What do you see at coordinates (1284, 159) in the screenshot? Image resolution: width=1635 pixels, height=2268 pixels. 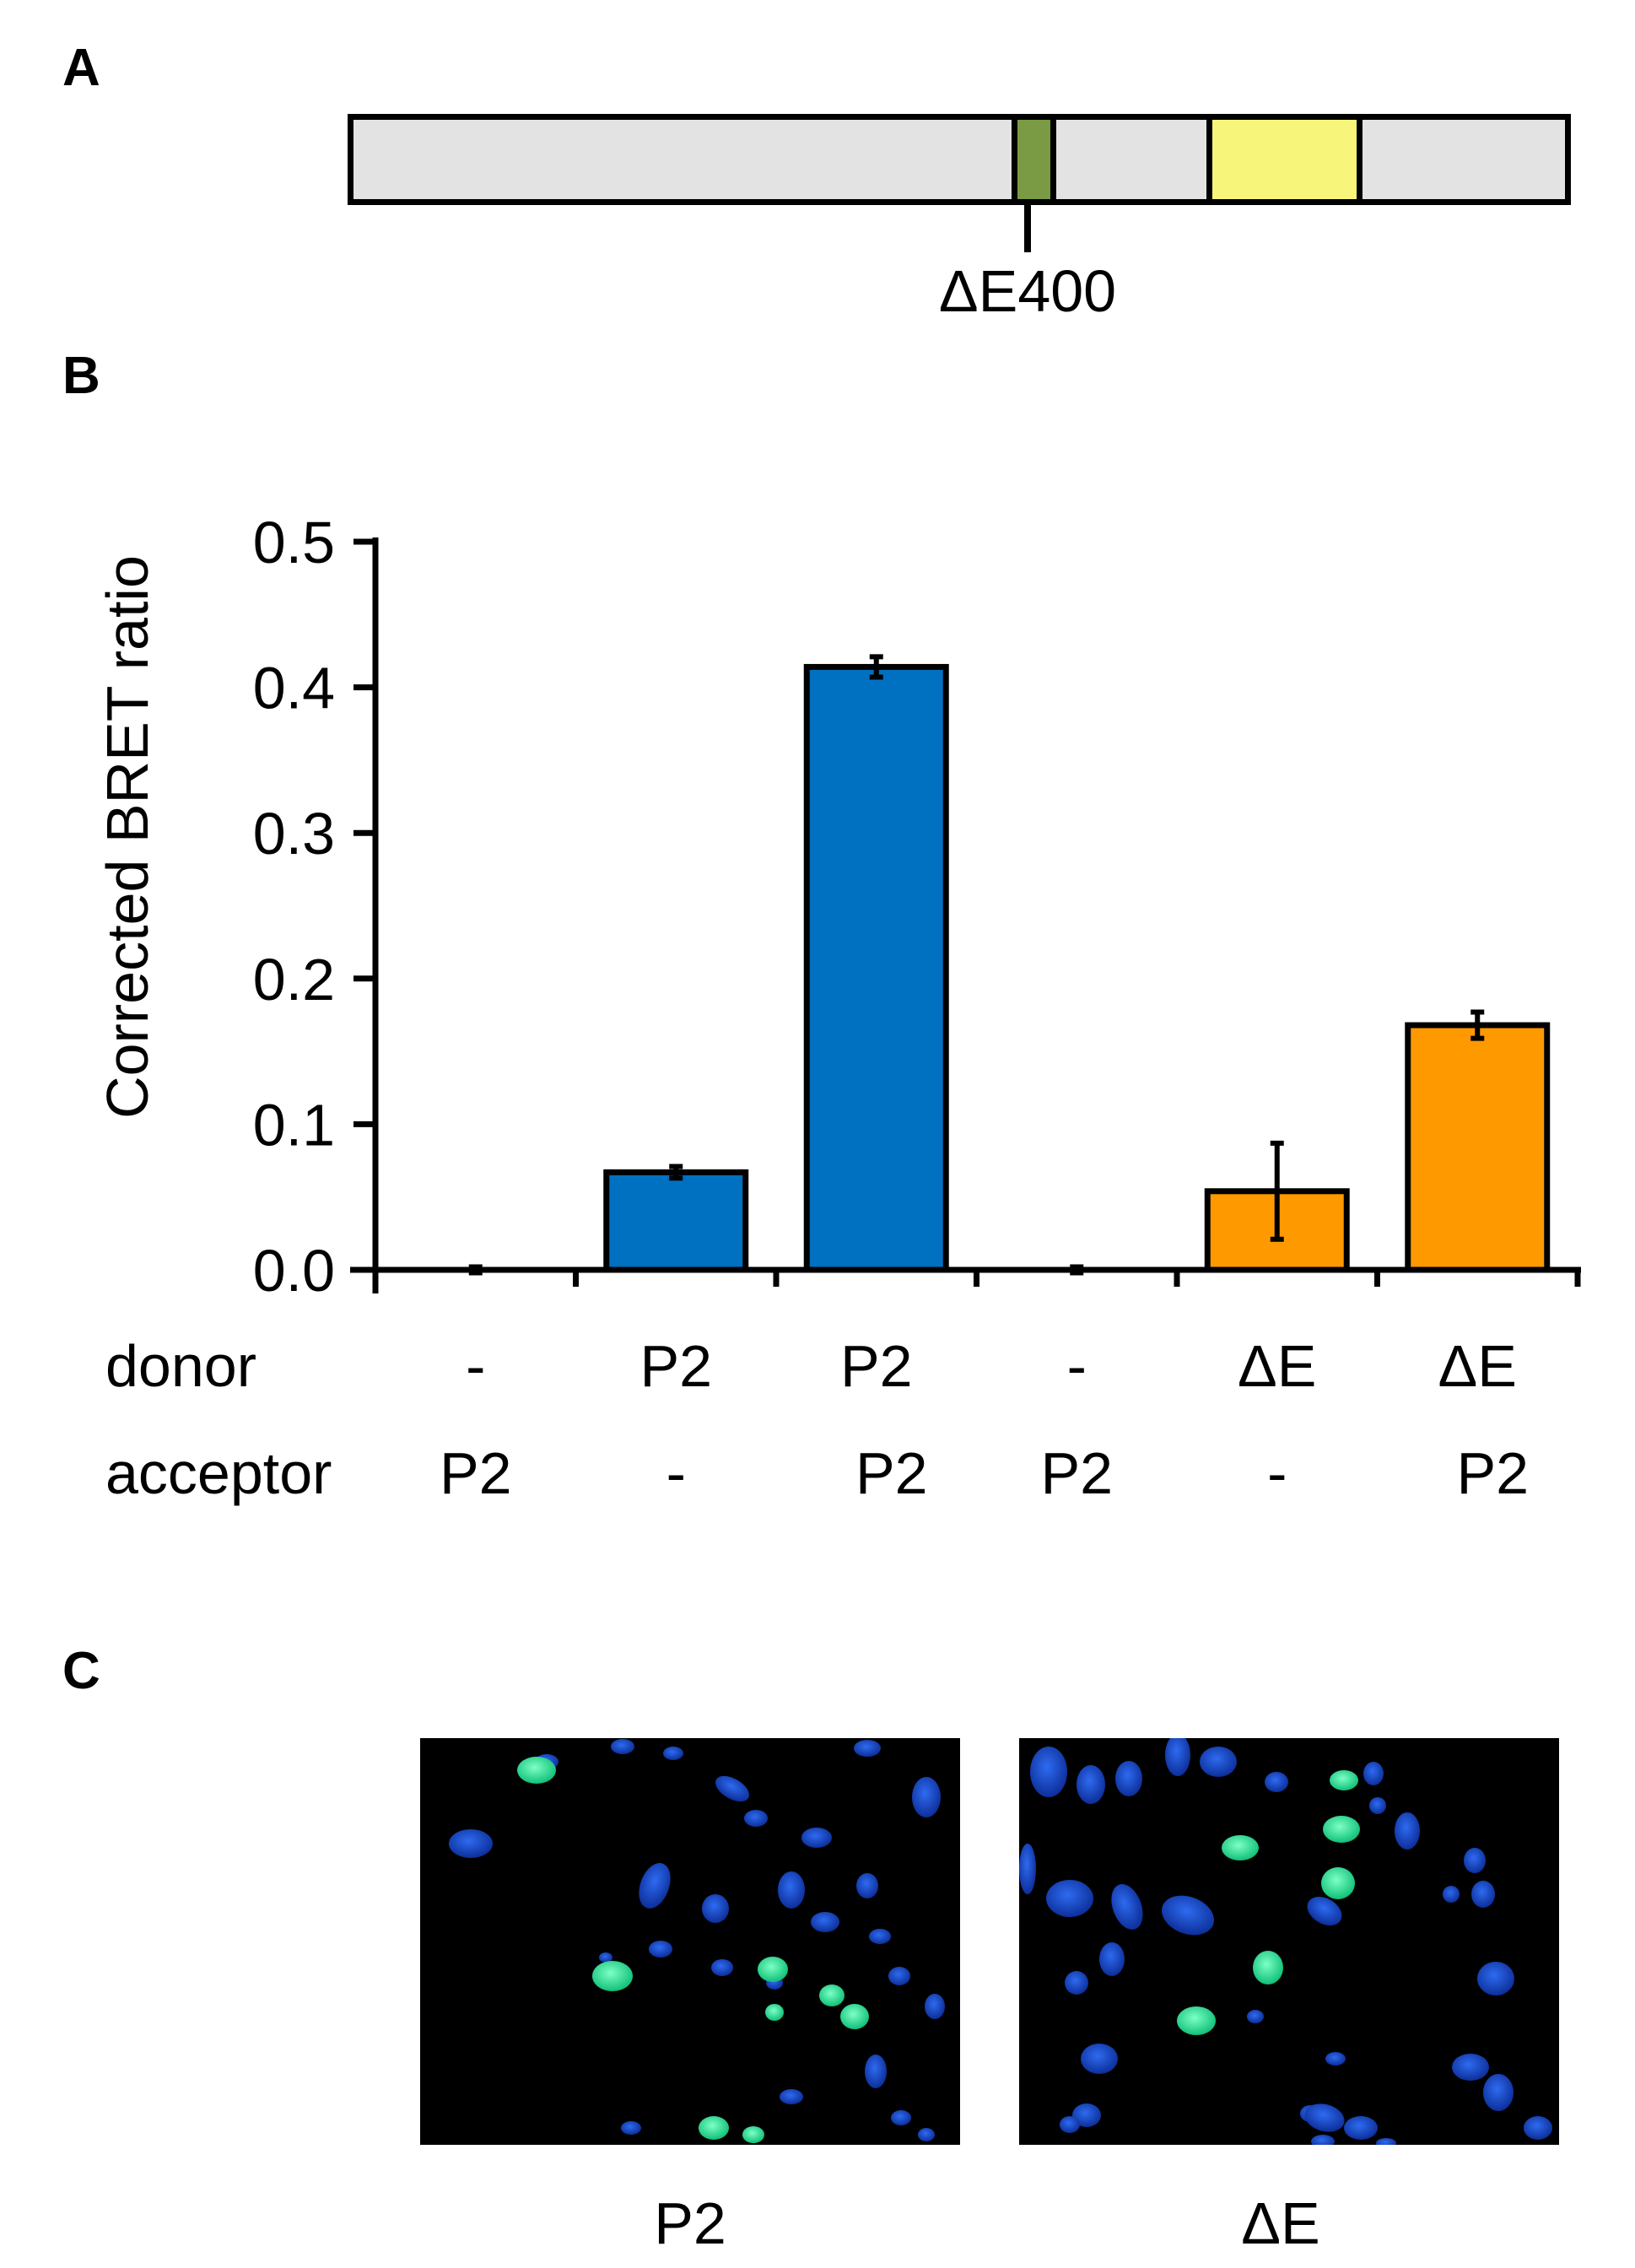 I see `domain-segment-yellow` at bounding box center [1284, 159].